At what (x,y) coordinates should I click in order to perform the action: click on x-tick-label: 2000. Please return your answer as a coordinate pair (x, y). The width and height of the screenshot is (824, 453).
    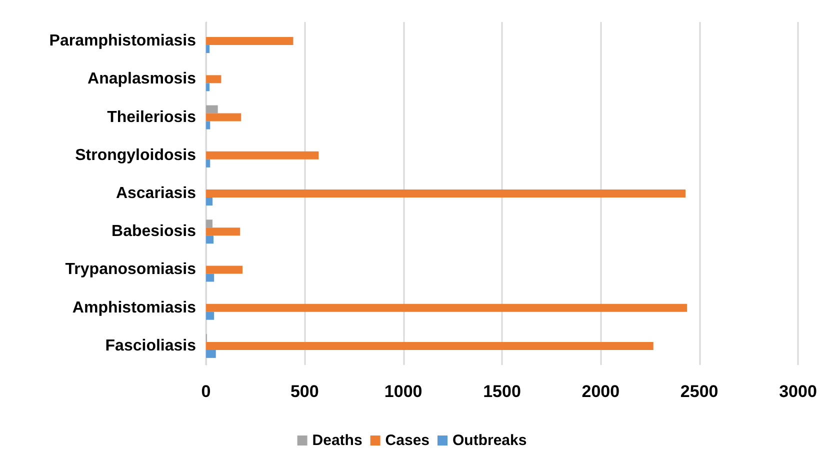
    Looking at the image, I should click on (601, 391).